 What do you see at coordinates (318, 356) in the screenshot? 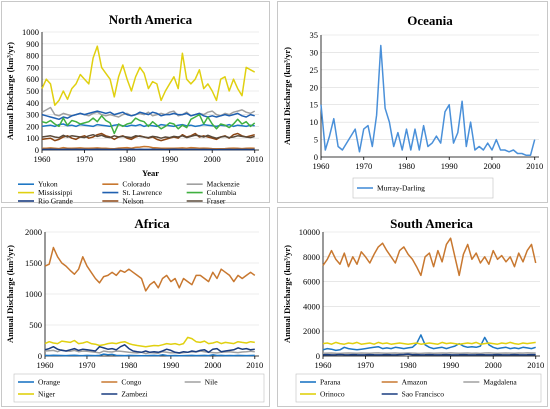
I see `south-america-y-tick-label: 0` at bounding box center [318, 356].